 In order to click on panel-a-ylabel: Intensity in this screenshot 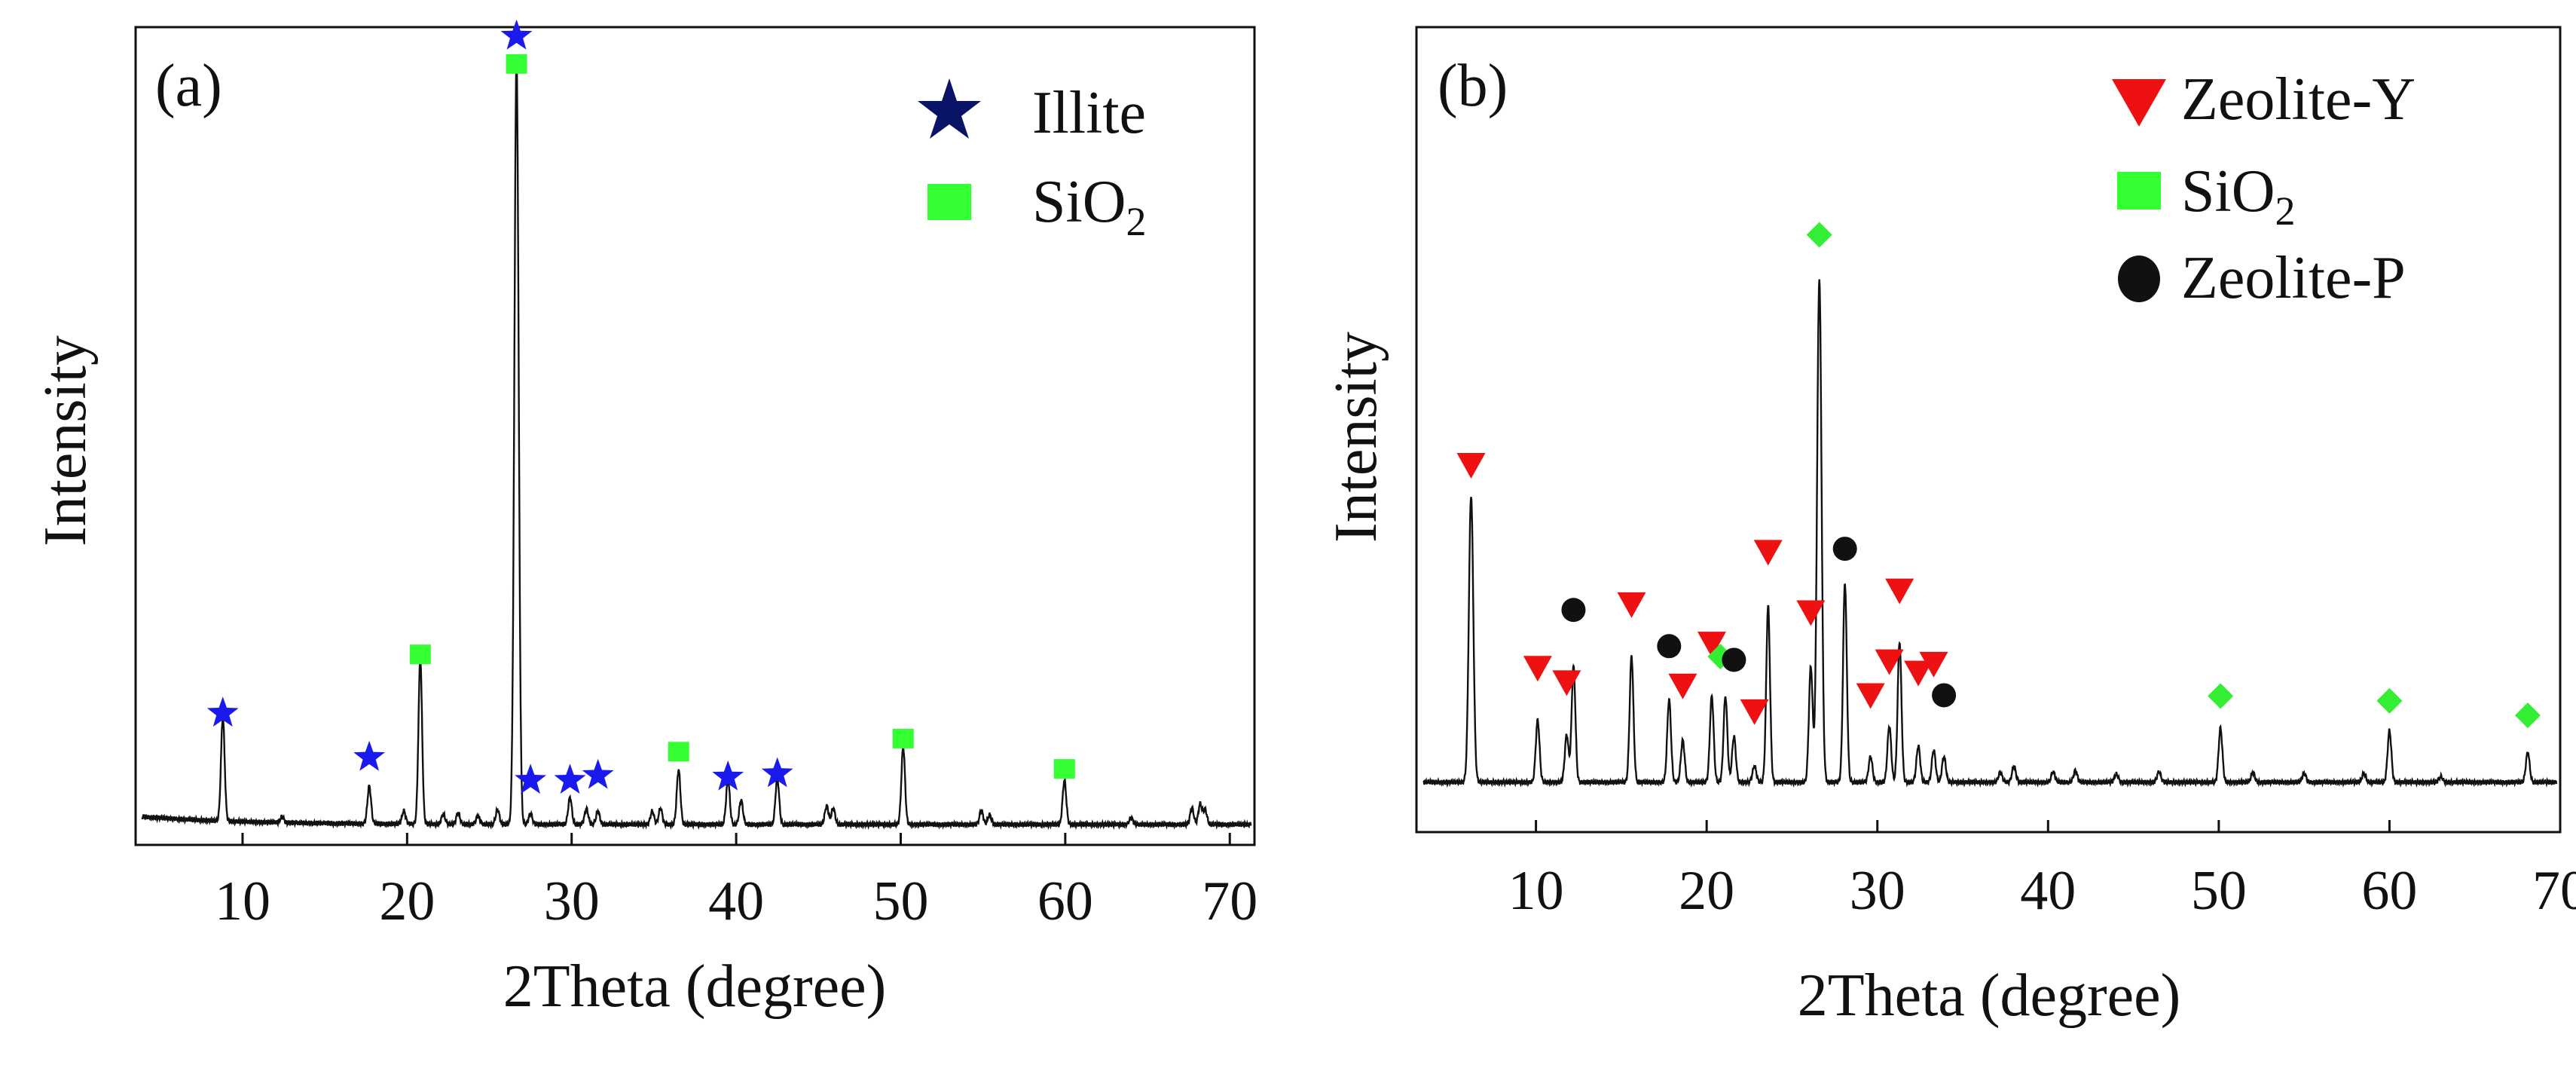, I will do `click(65, 441)`.